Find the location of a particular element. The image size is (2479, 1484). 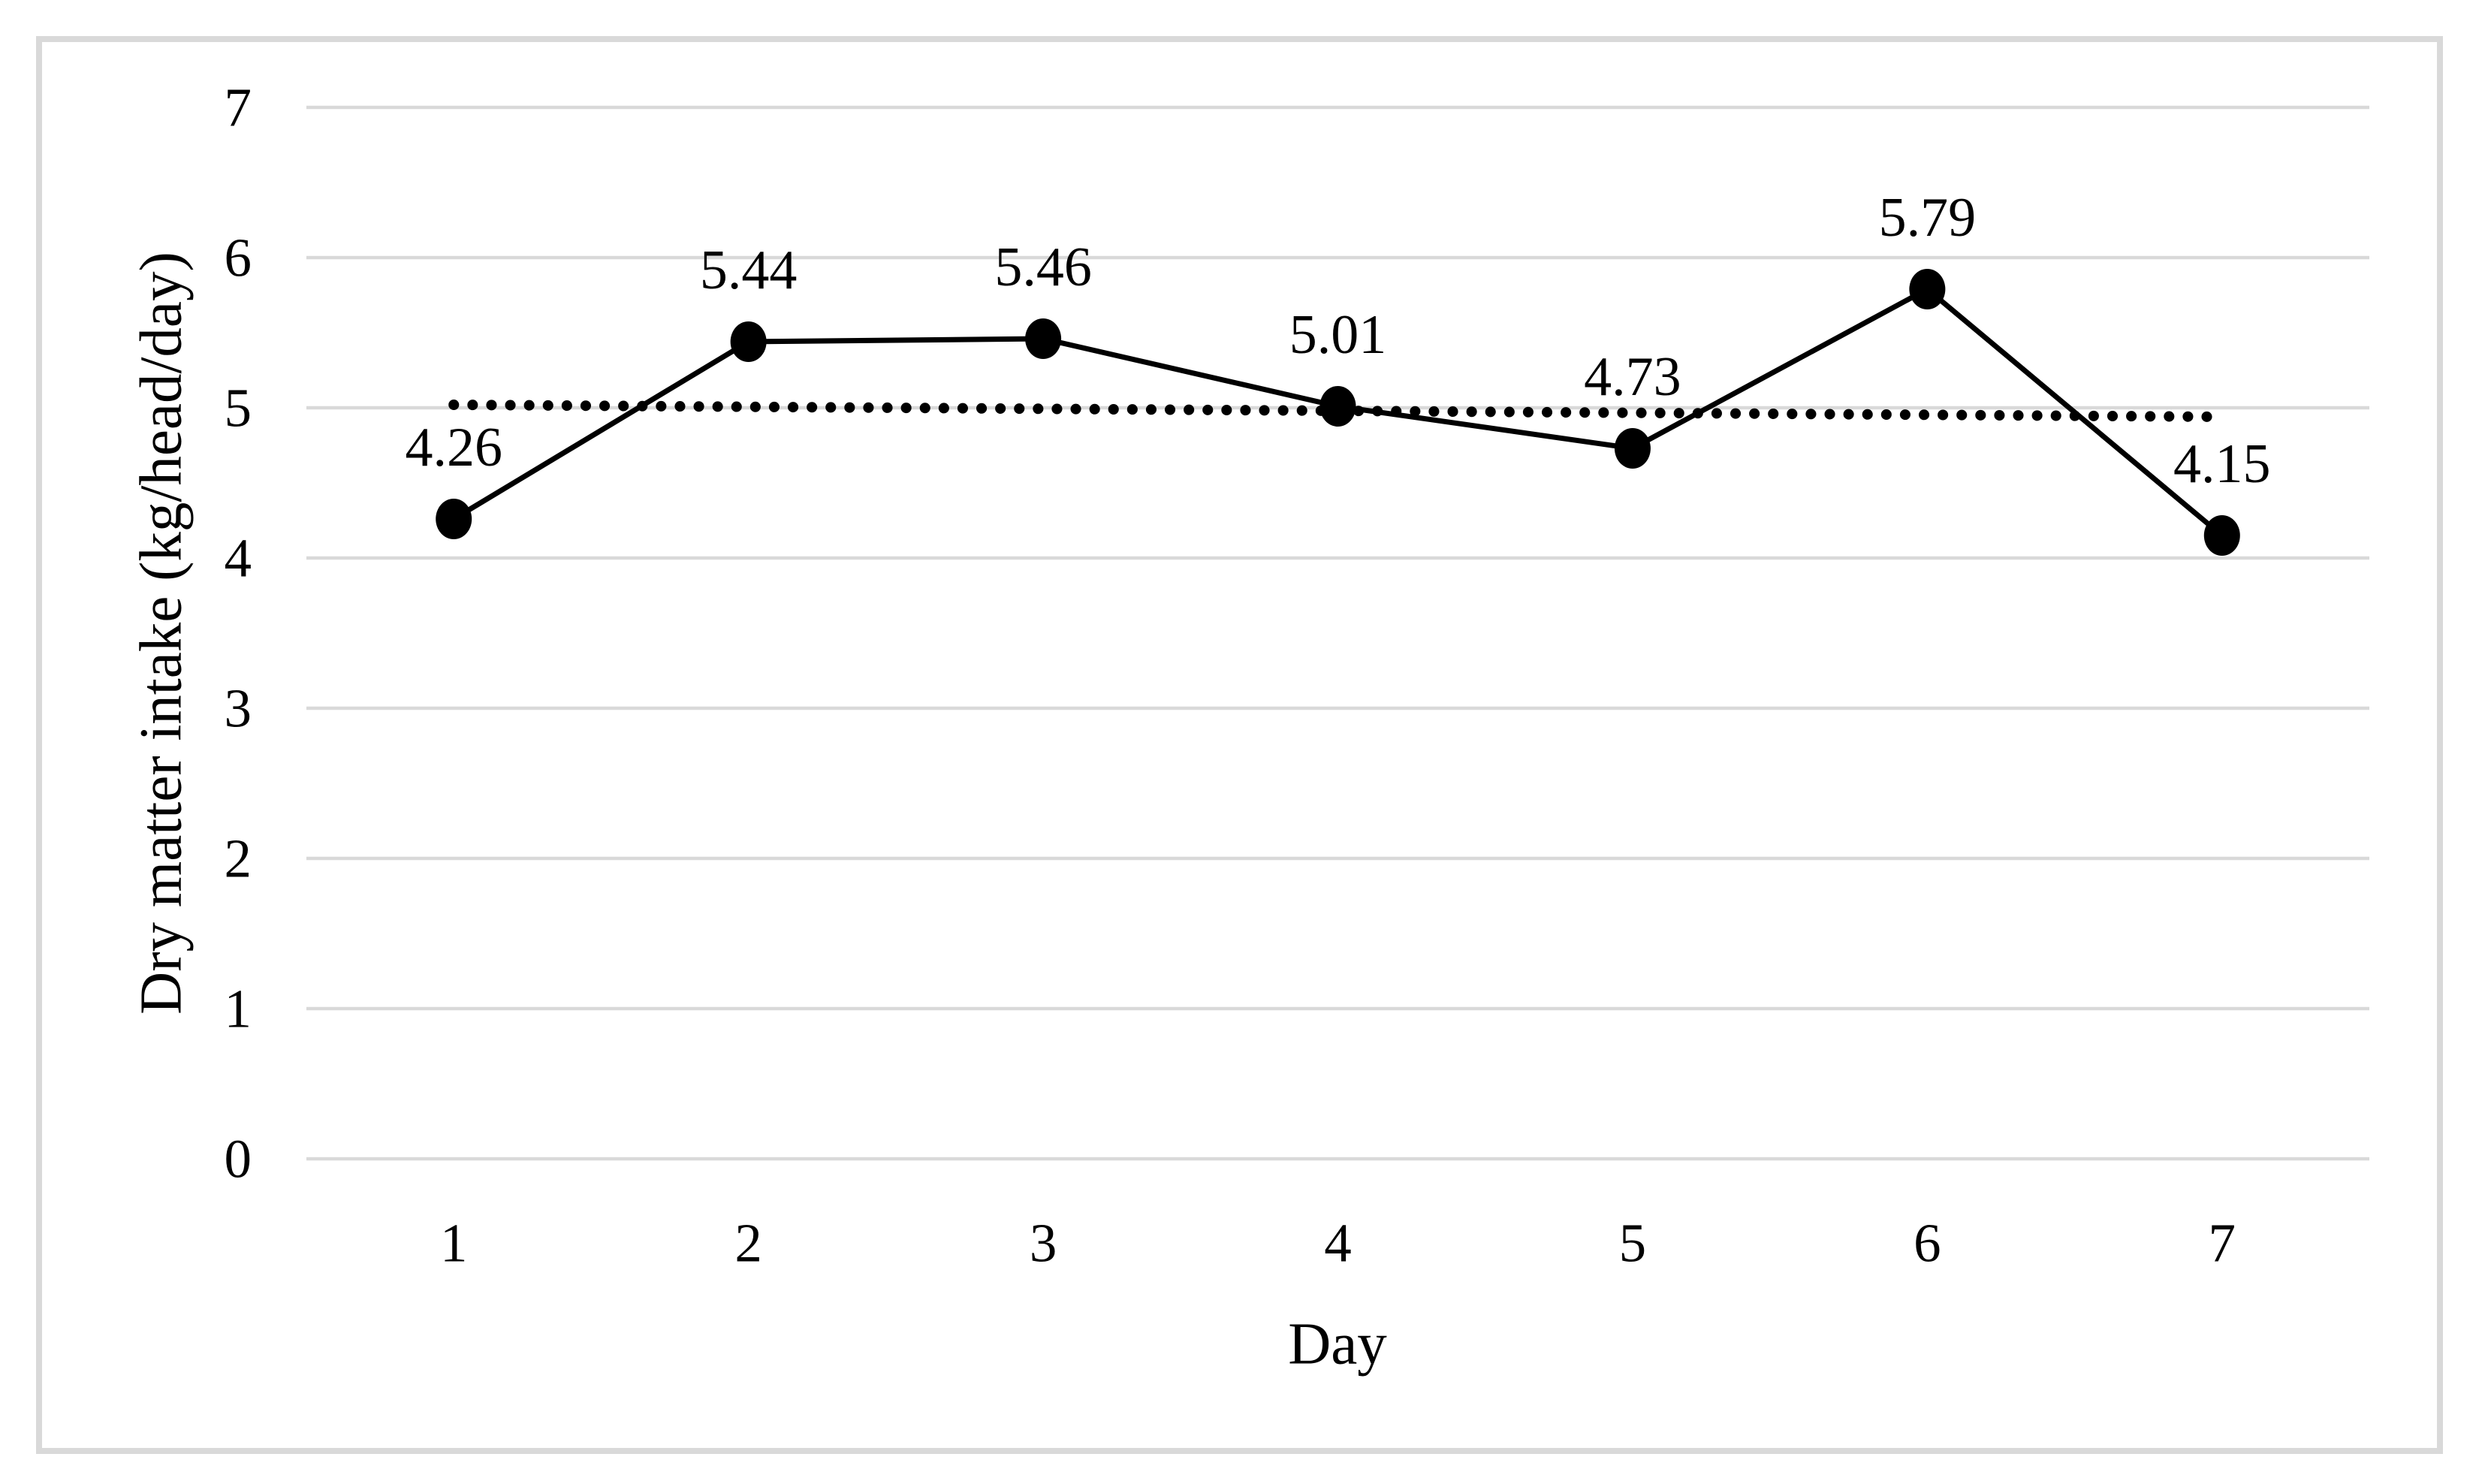

x-tick-label: 3 is located at coordinates (1044, 1243).